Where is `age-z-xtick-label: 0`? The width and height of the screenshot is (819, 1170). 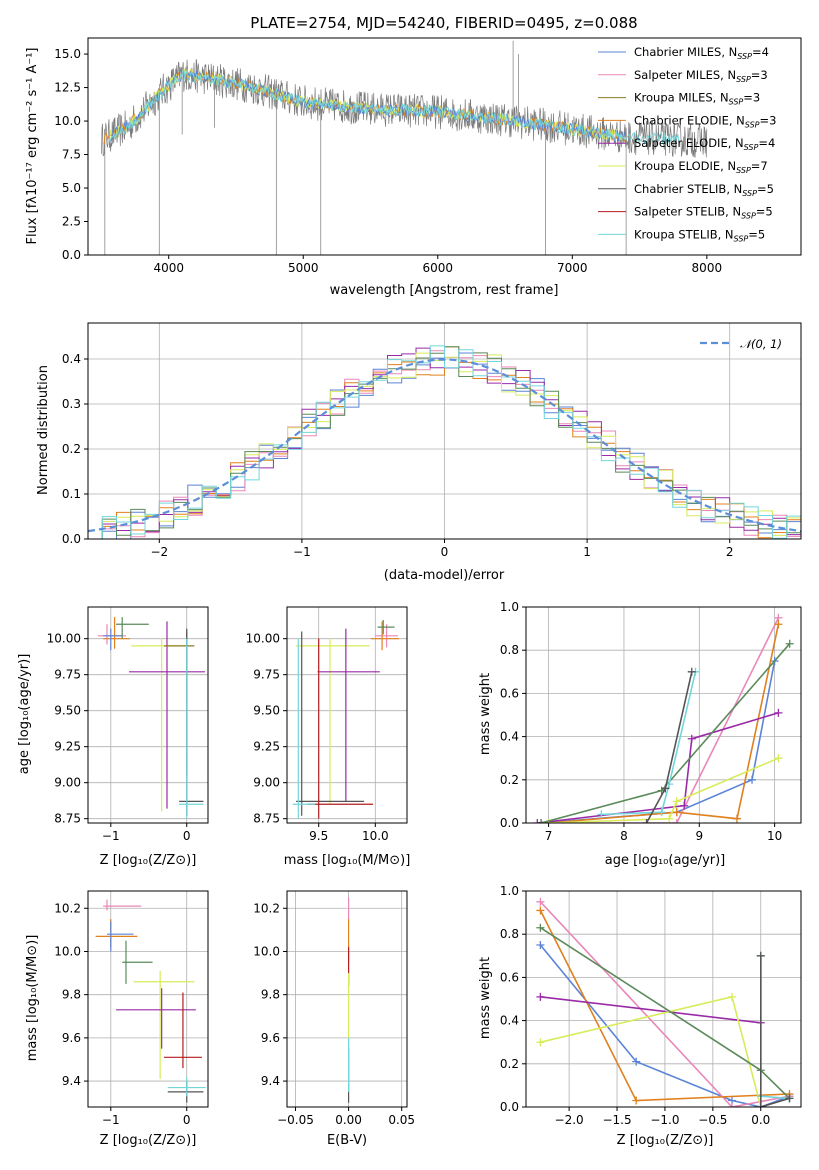 age-z-xtick-label: 0 is located at coordinates (187, 836).